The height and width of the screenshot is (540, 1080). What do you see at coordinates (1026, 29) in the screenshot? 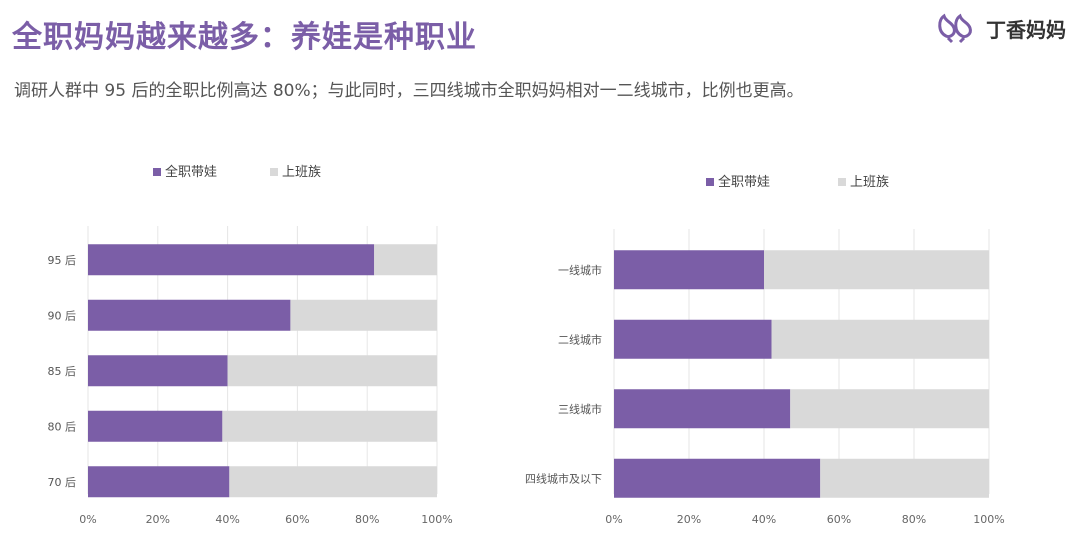
I see `logo-text: 丁香妈妈` at bounding box center [1026, 29].